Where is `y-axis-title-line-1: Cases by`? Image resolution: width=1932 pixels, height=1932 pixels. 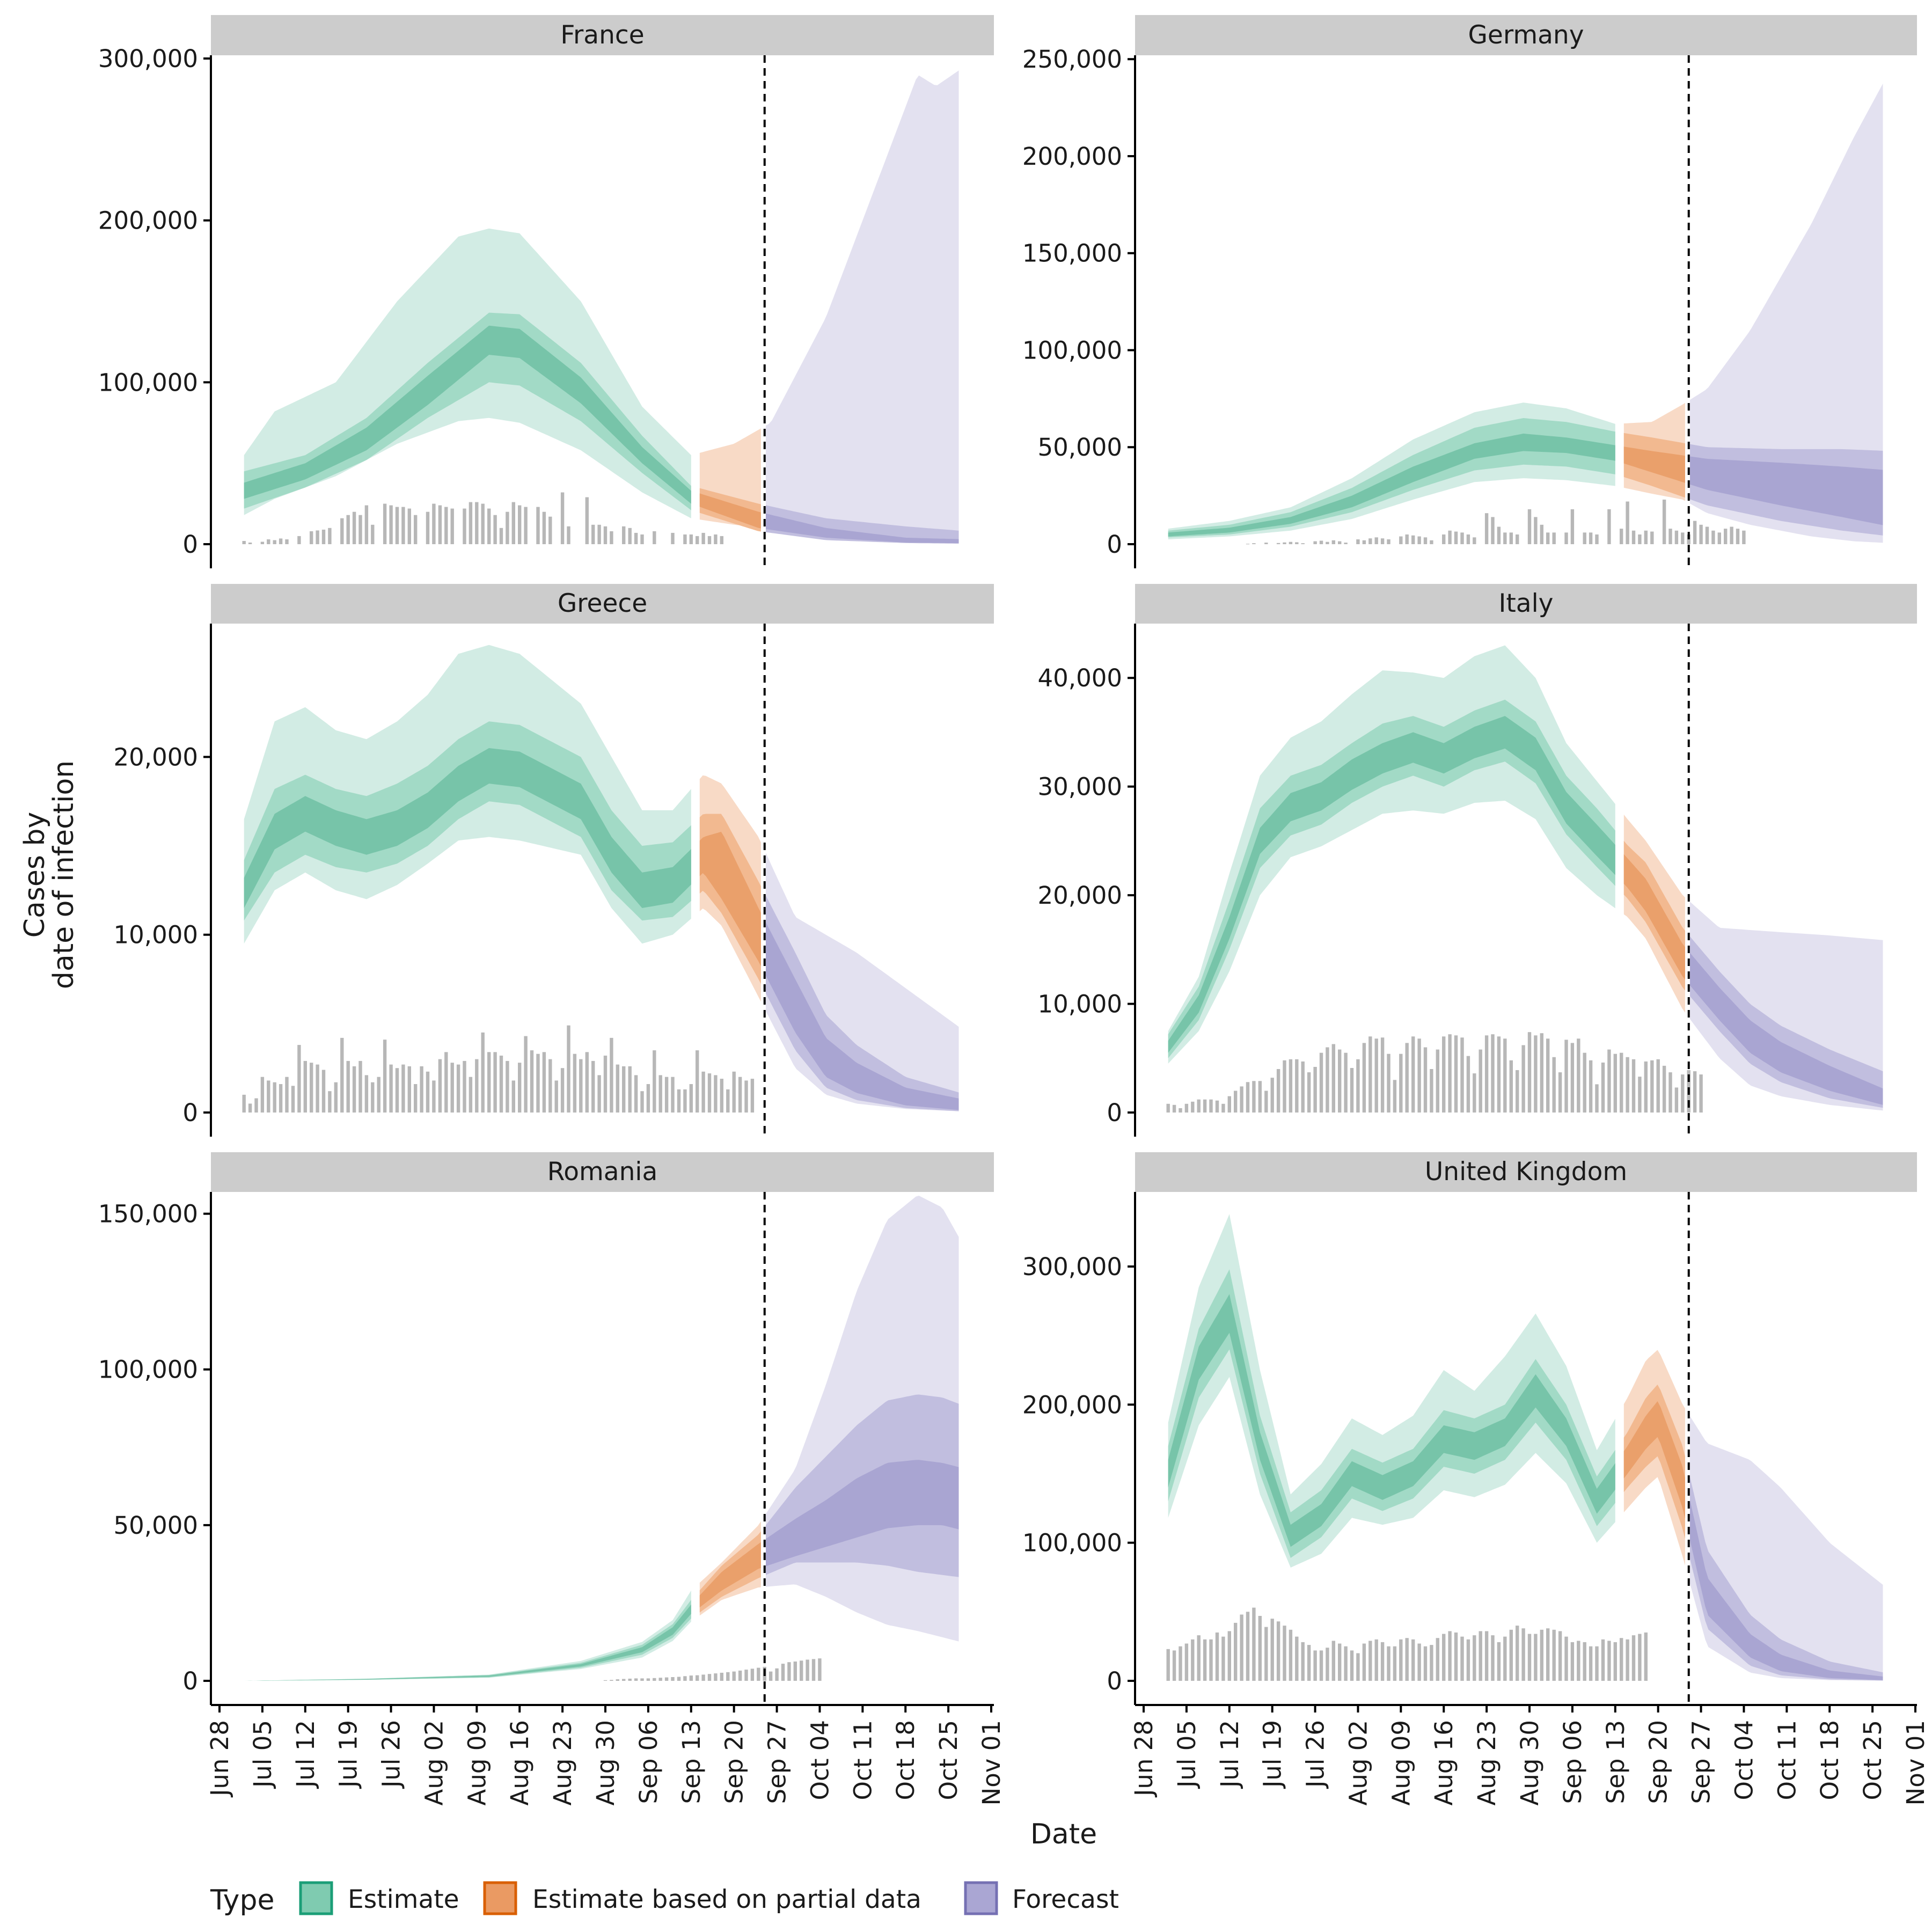
y-axis-title-line-1: Cases by is located at coordinates (35, 875).